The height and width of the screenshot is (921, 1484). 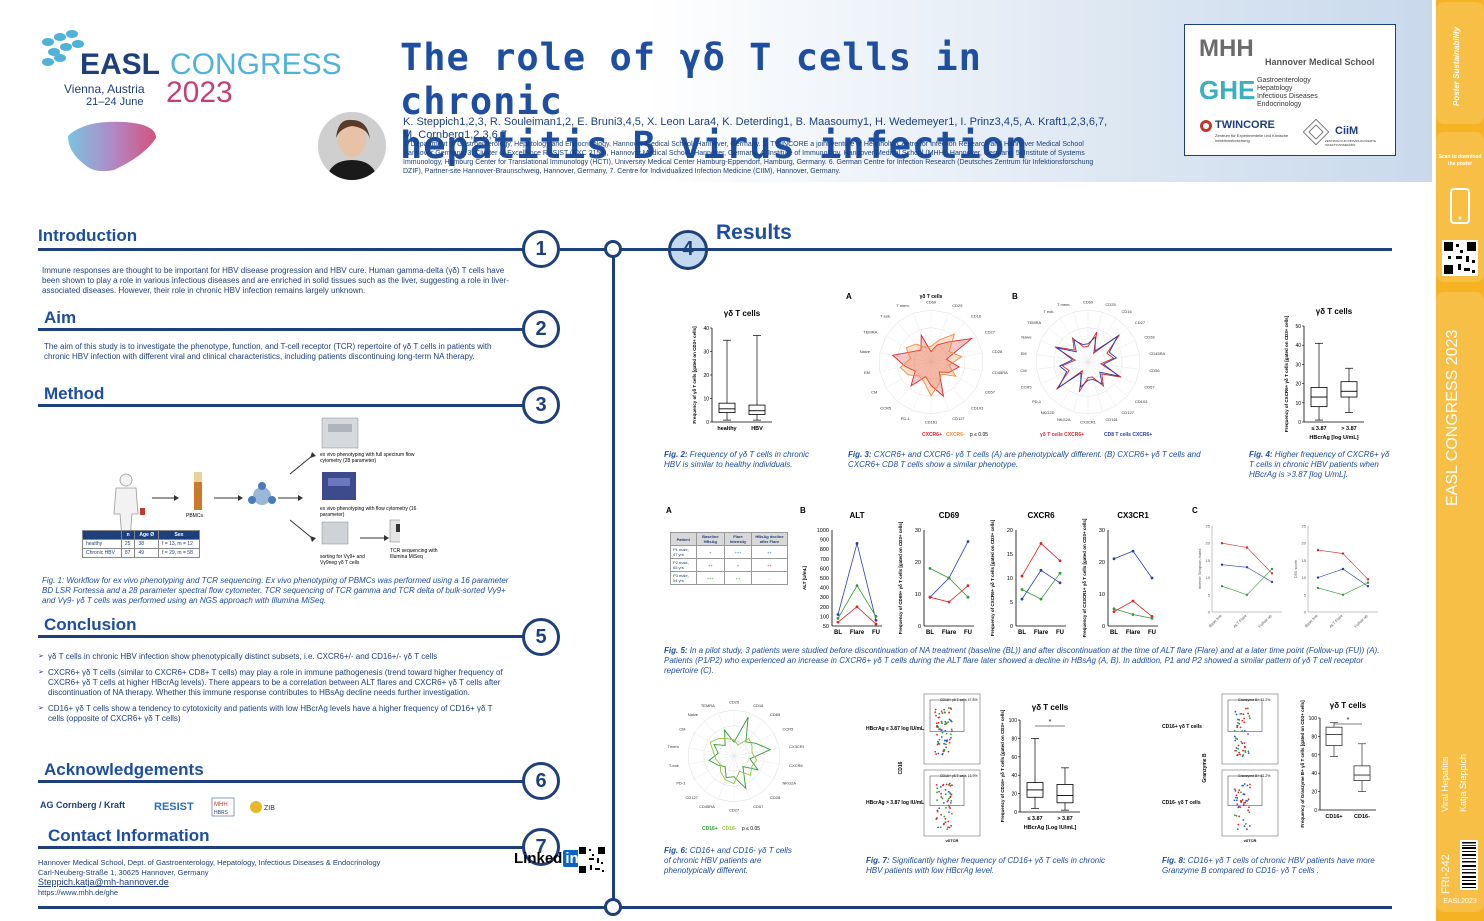 What do you see at coordinates (1205, 768) in the screenshot?
I see `y-axis-label: Granzyme B` at bounding box center [1205, 768].